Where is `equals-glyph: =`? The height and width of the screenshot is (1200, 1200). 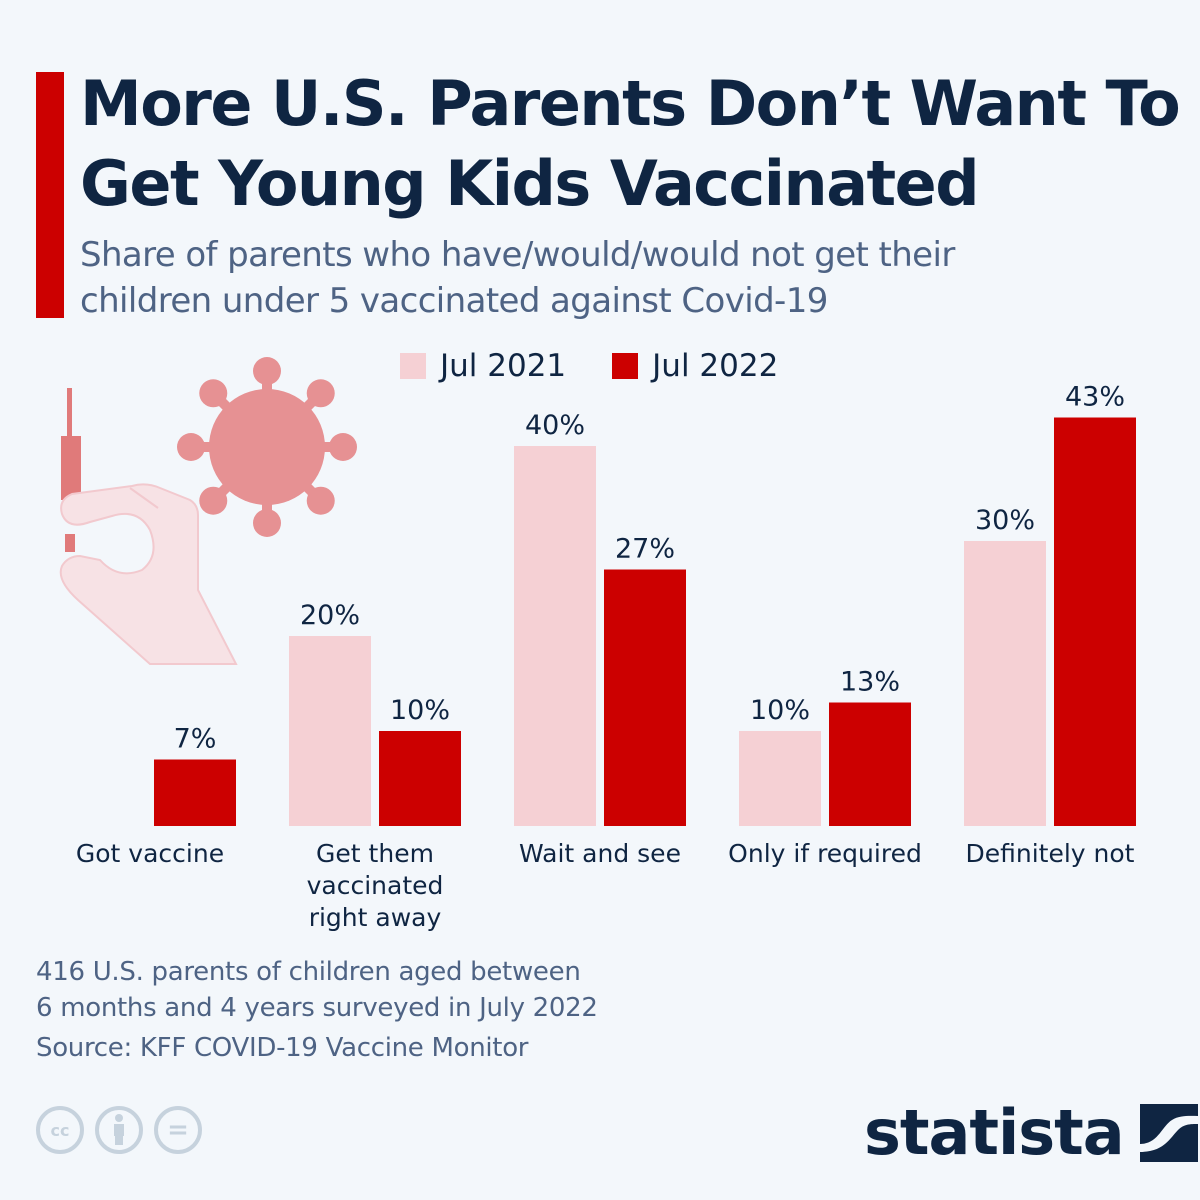 equals-glyph: = is located at coordinates (178, 1130).